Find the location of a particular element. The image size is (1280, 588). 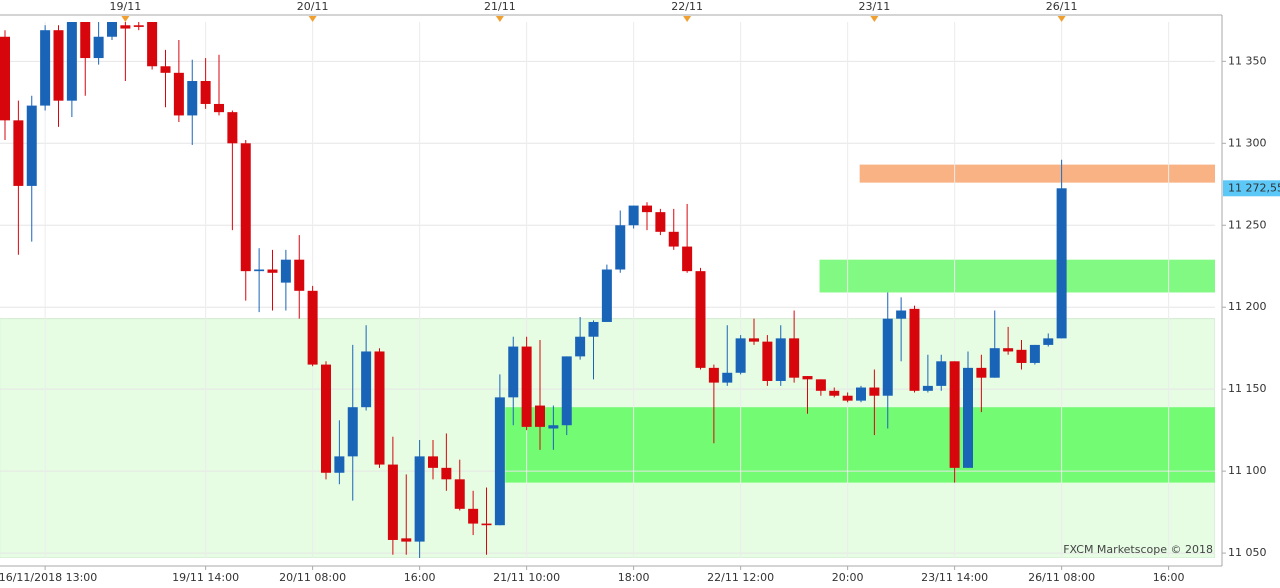

x-tick-label: 16/11/2018 13:00 is located at coordinates (48, 577).